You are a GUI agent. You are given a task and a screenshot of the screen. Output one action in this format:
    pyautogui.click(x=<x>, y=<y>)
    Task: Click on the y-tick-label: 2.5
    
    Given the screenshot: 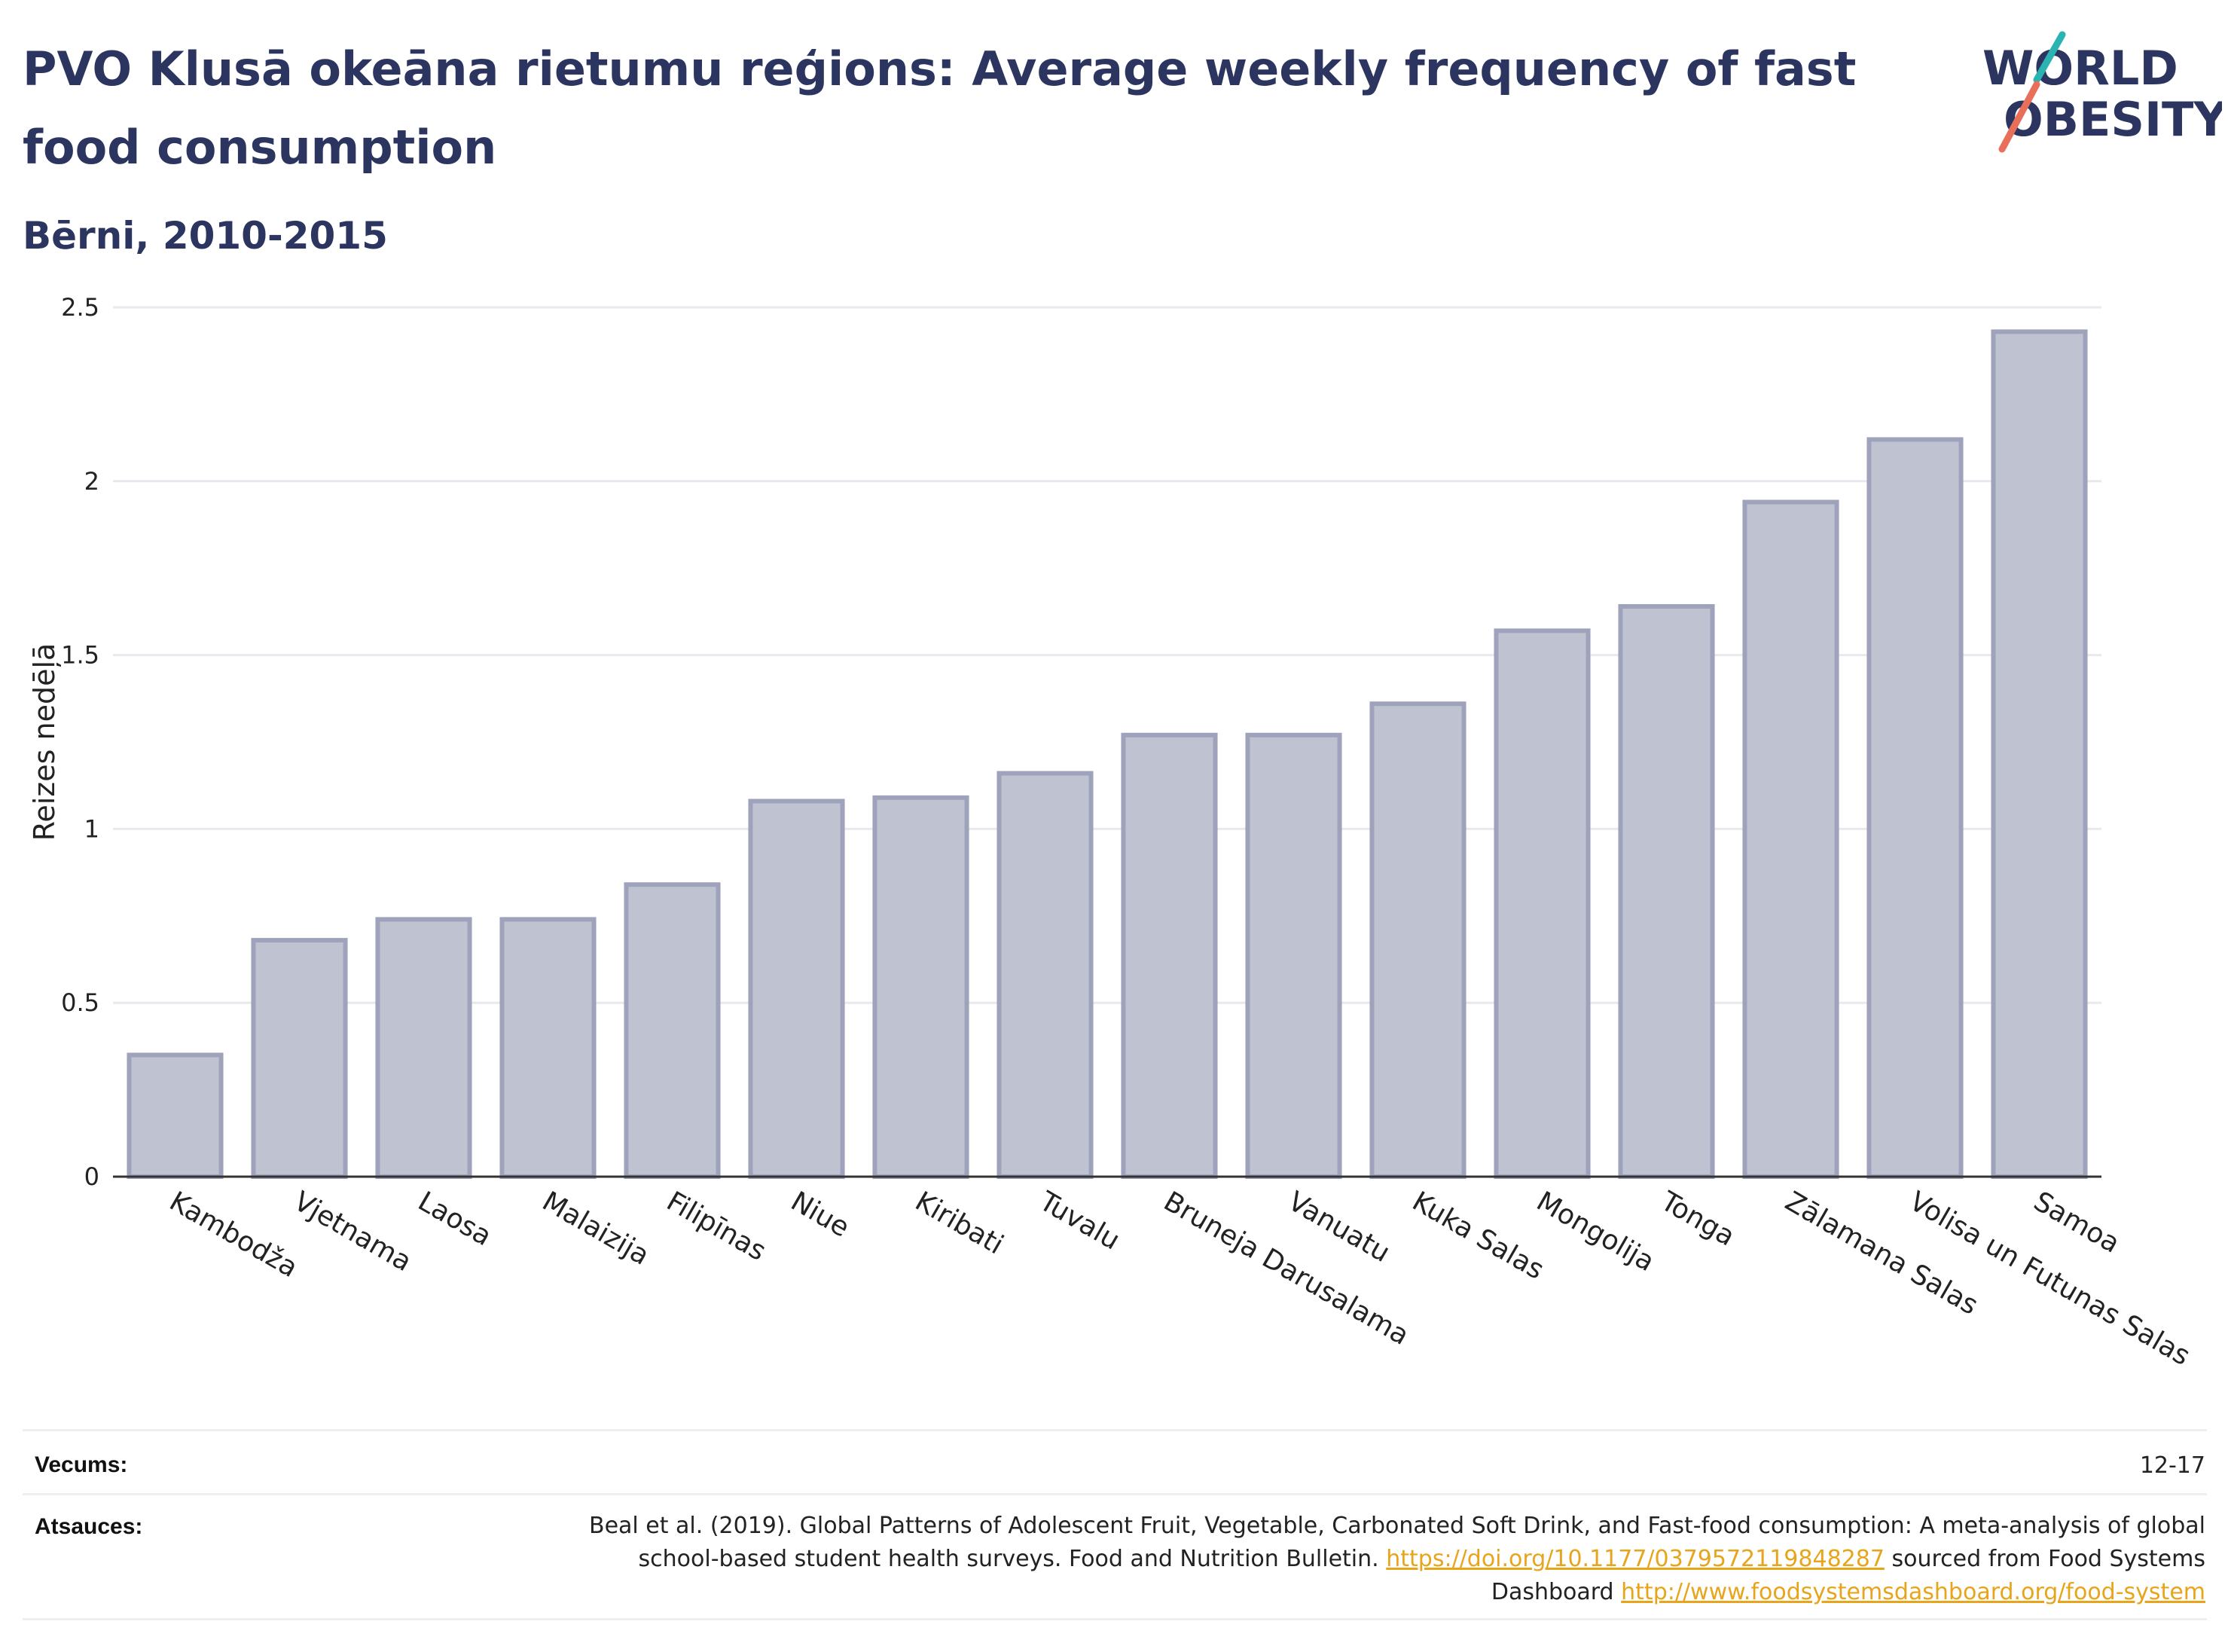 What is the action you would take?
    pyautogui.click(x=80, y=307)
    